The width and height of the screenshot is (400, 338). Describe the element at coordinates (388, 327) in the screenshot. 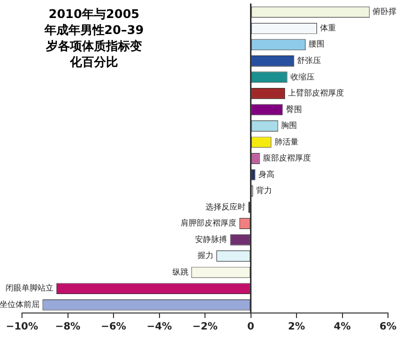

I see `x-tick-label: 6%` at that location.